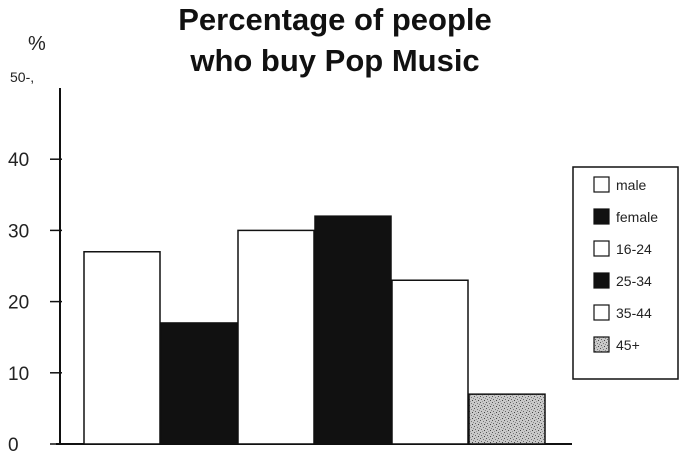 The image size is (680, 455). What do you see at coordinates (601, 344) in the screenshot?
I see `legend-swatch-45+` at bounding box center [601, 344].